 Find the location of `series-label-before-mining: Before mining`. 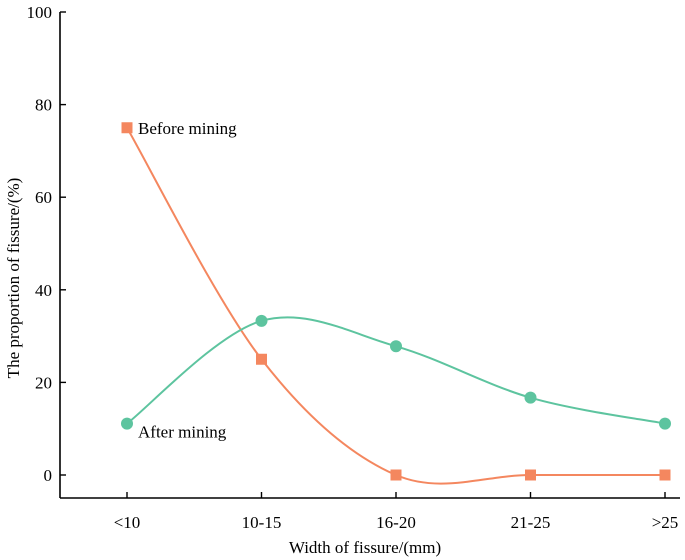

series-label-before-mining: Before mining is located at coordinates (187, 128).